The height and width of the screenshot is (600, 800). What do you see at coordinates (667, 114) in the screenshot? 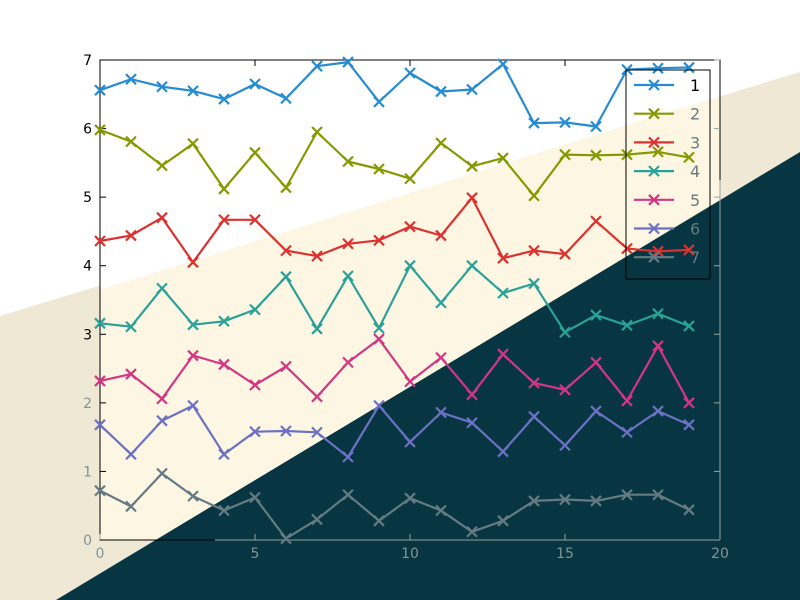
I see `legend-item: 2` at bounding box center [667, 114].